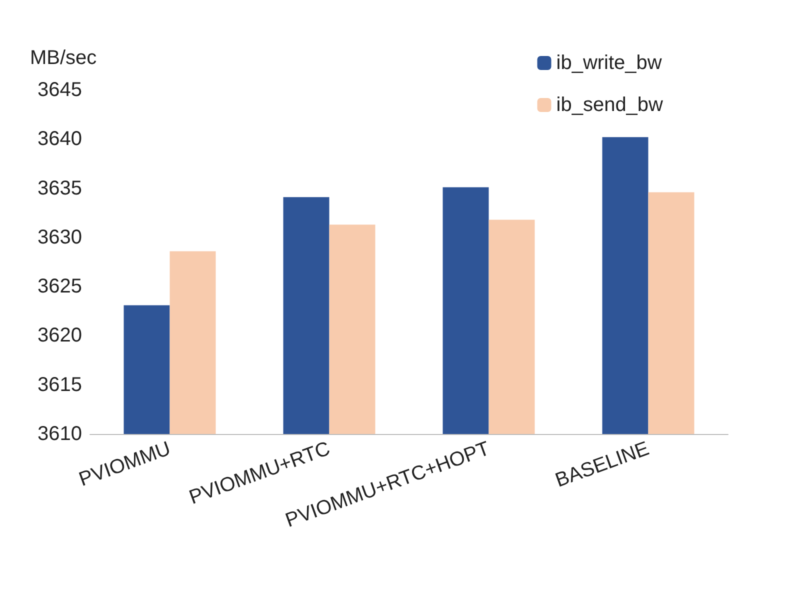 The width and height of the screenshot is (787, 614). I want to click on y-tick-label: 3620, so click(60, 335).